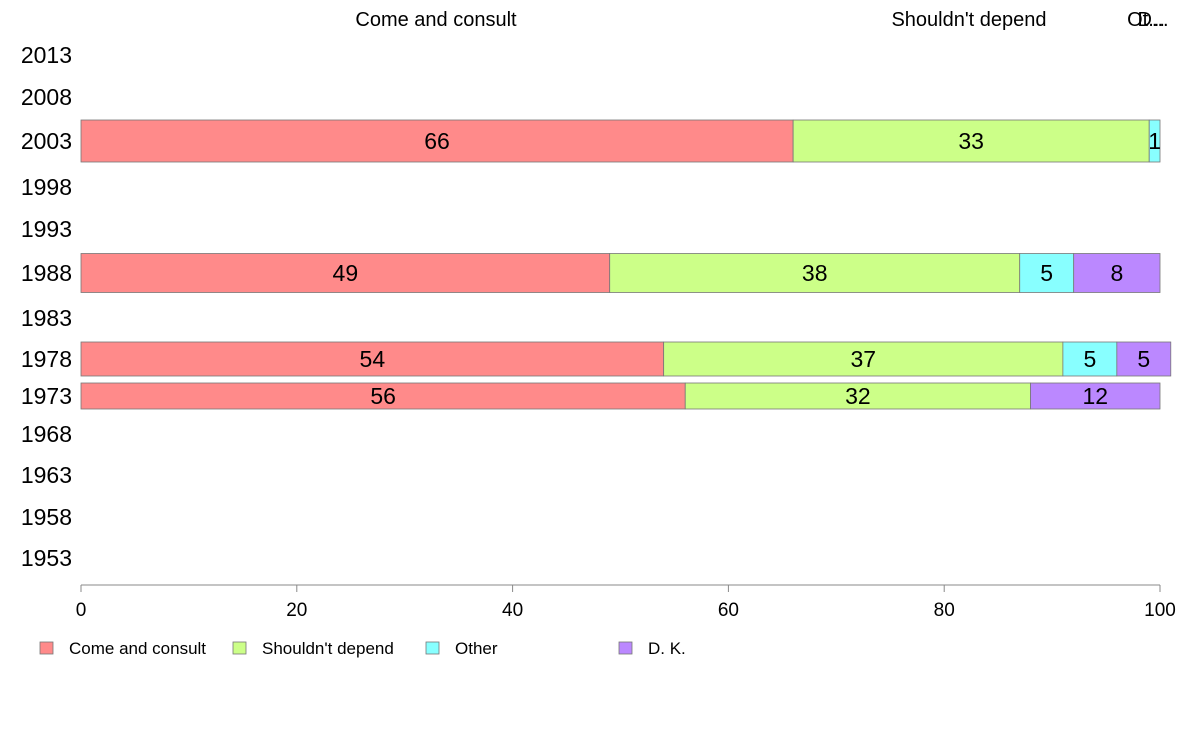 Image resolution: width=1188 pixels, height=736 pixels. What do you see at coordinates (512, 610) in the screenshot?
I see `x-tick-label-40: 40` at bounding box center [512, 610].